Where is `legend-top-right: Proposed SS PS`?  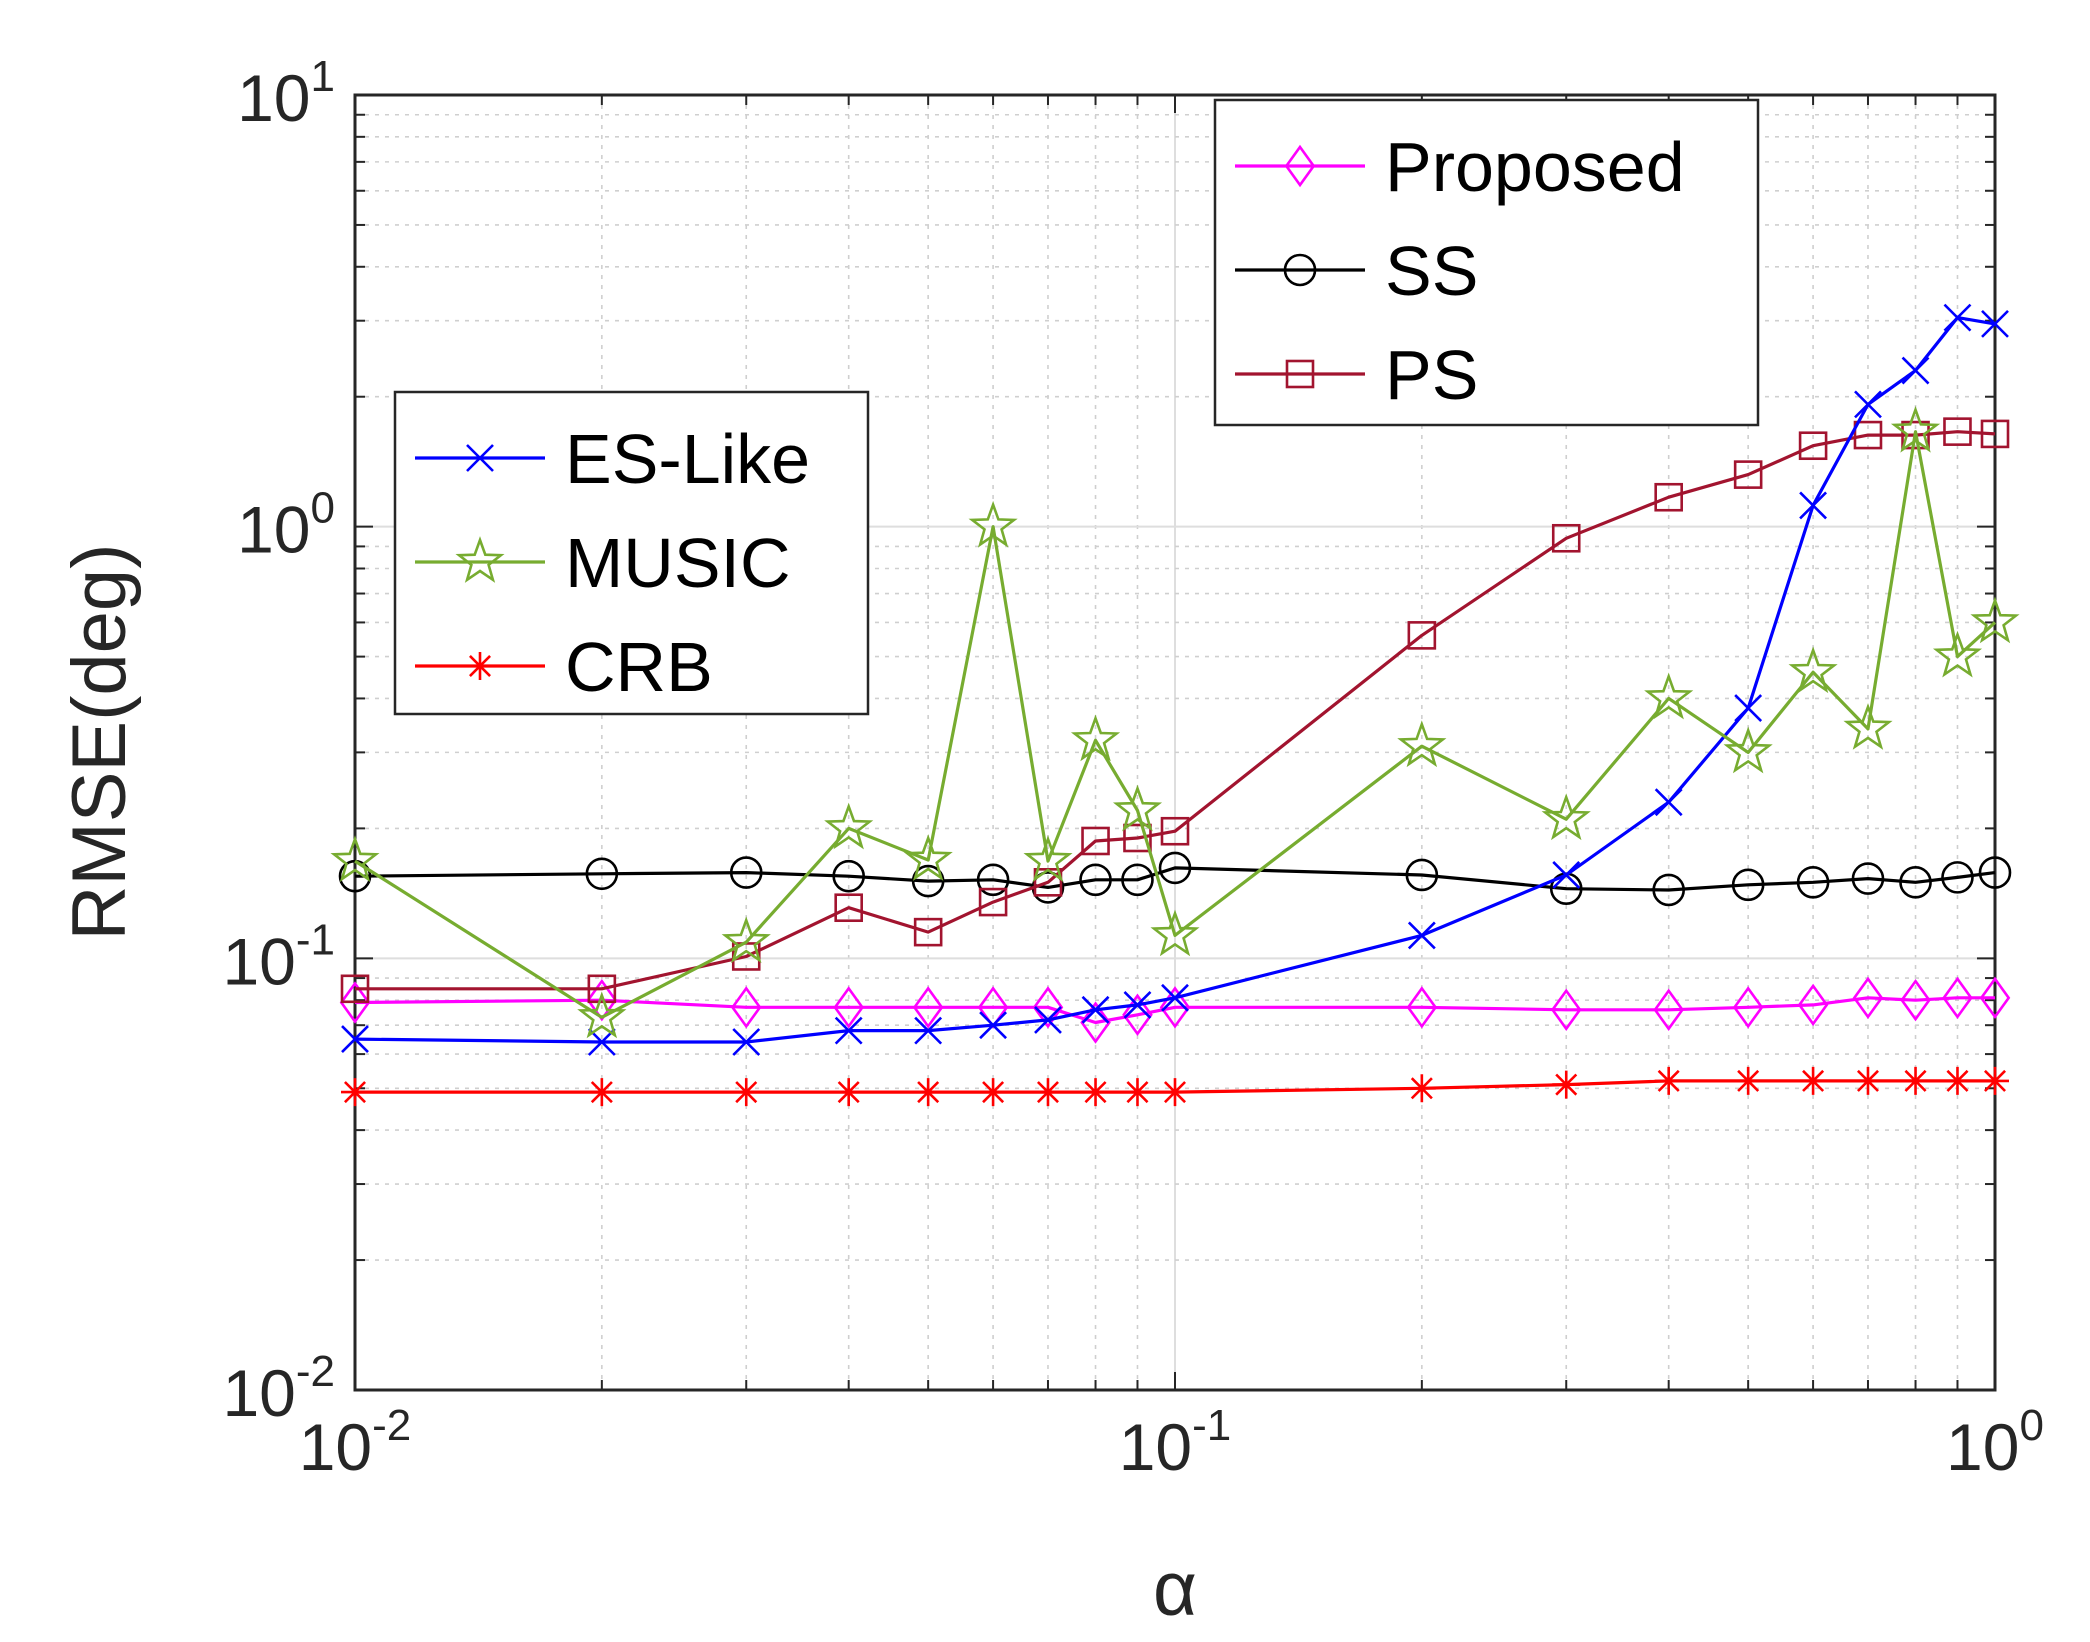 legend-top-right: Proposed SS PS is located at coordinates (1486, 262).